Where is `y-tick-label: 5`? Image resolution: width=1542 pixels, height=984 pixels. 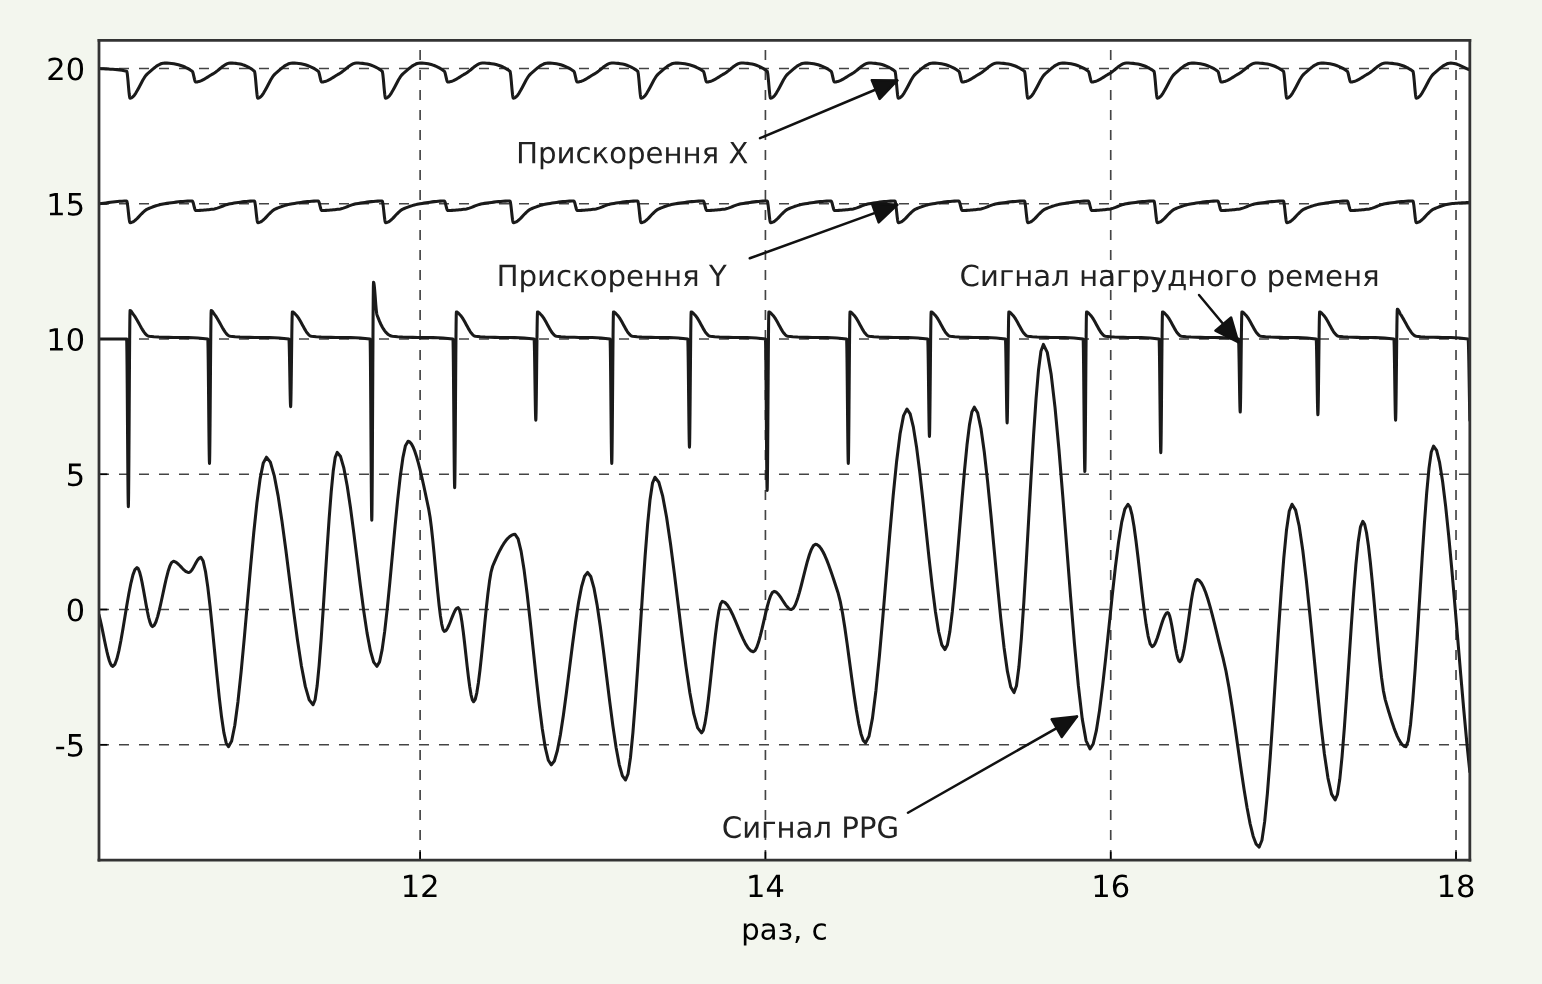 y-tick-label: 5 is located at coordinates (75, 475).